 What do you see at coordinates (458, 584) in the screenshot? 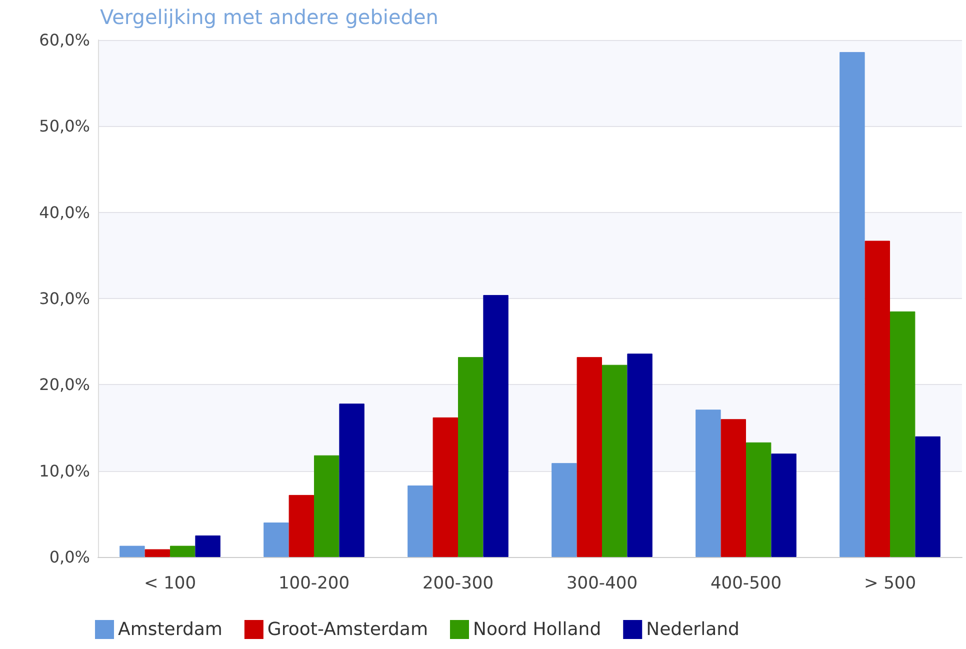
I see `x-tick-label: 200-300` at bounding box center [458, 584].